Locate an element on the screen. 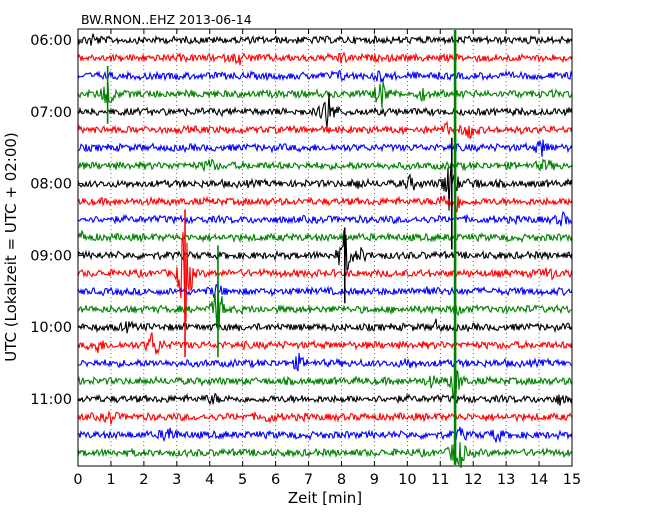 This screenshot has width=650, height=520. x-tick-label: 3 is located at coordinates (176, 480).